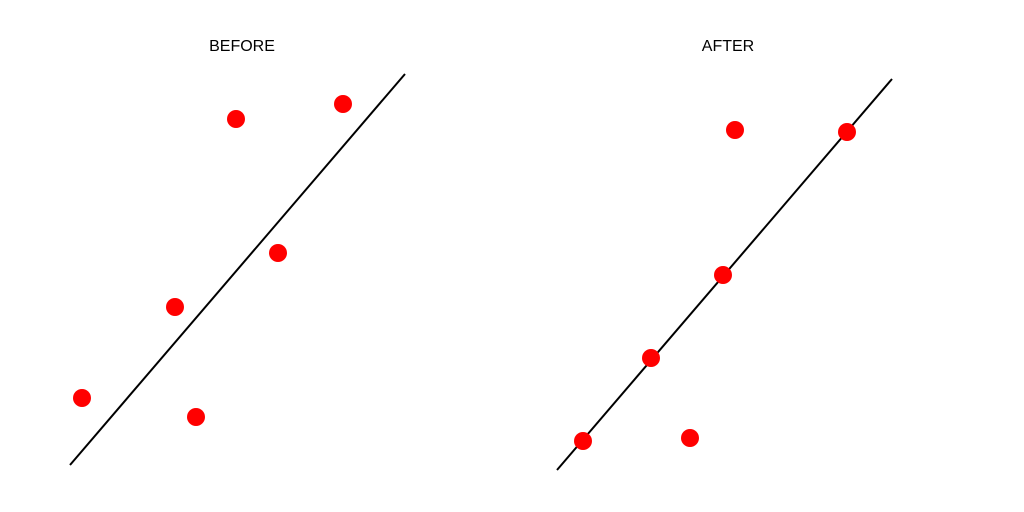 The height and width of the screenshot is (512, 1024). Describe the element at coordinates (728, 46) in the screenshot. I see `after-title: AFTER` at that location.